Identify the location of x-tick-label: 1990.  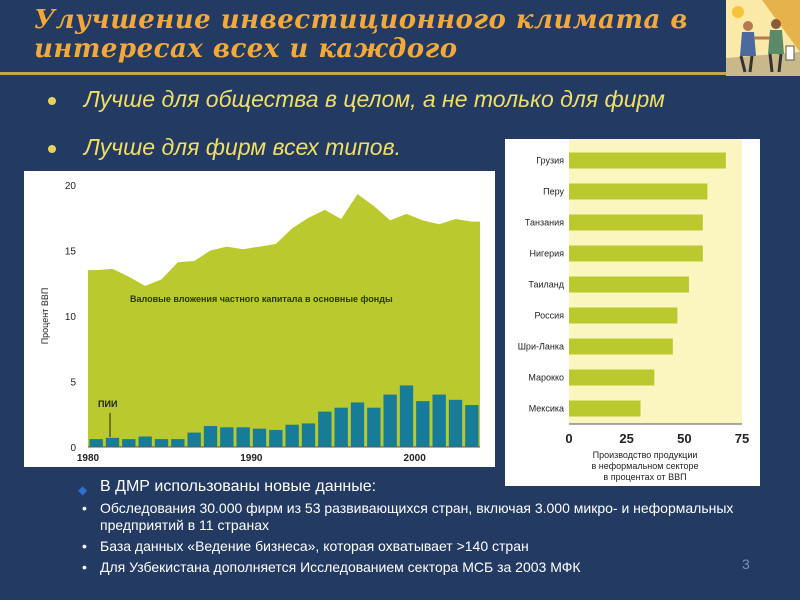
(251, 458).